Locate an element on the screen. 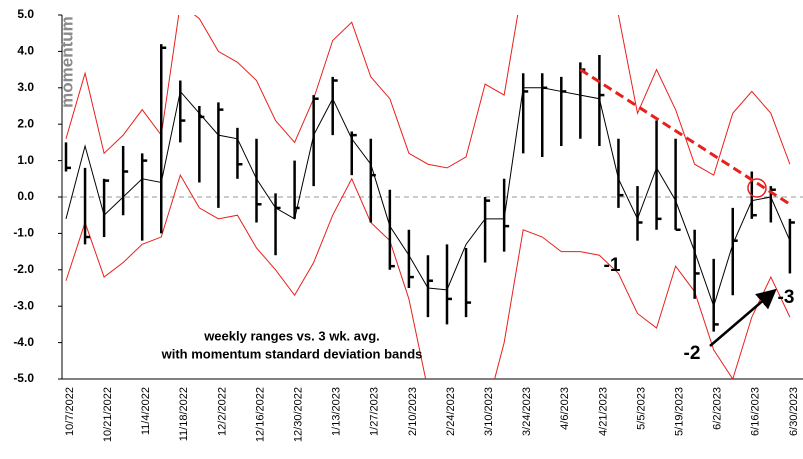 The width and height of the screenshot is (803, 459). x-tick-label: 4/6/2023 is located at coordinates (565, 408).